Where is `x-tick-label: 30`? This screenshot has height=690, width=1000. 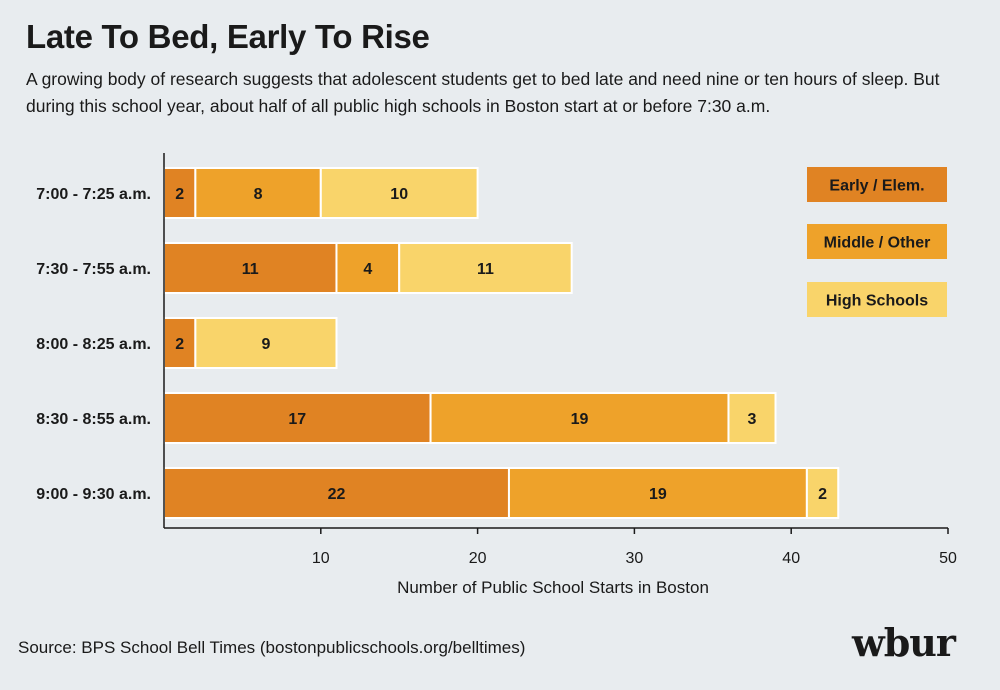
x-tick-label: 30 is located at coordinates (635, 558).